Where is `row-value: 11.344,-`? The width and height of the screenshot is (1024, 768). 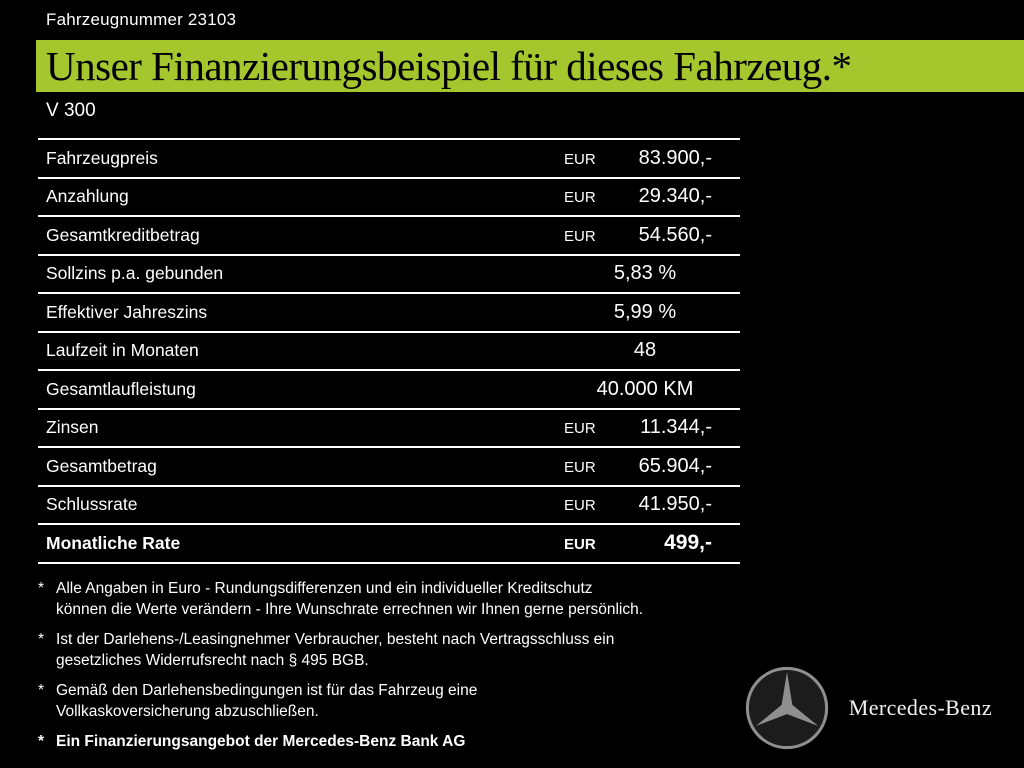 row-value: 11.344,- is located at coordinates (676, 427).